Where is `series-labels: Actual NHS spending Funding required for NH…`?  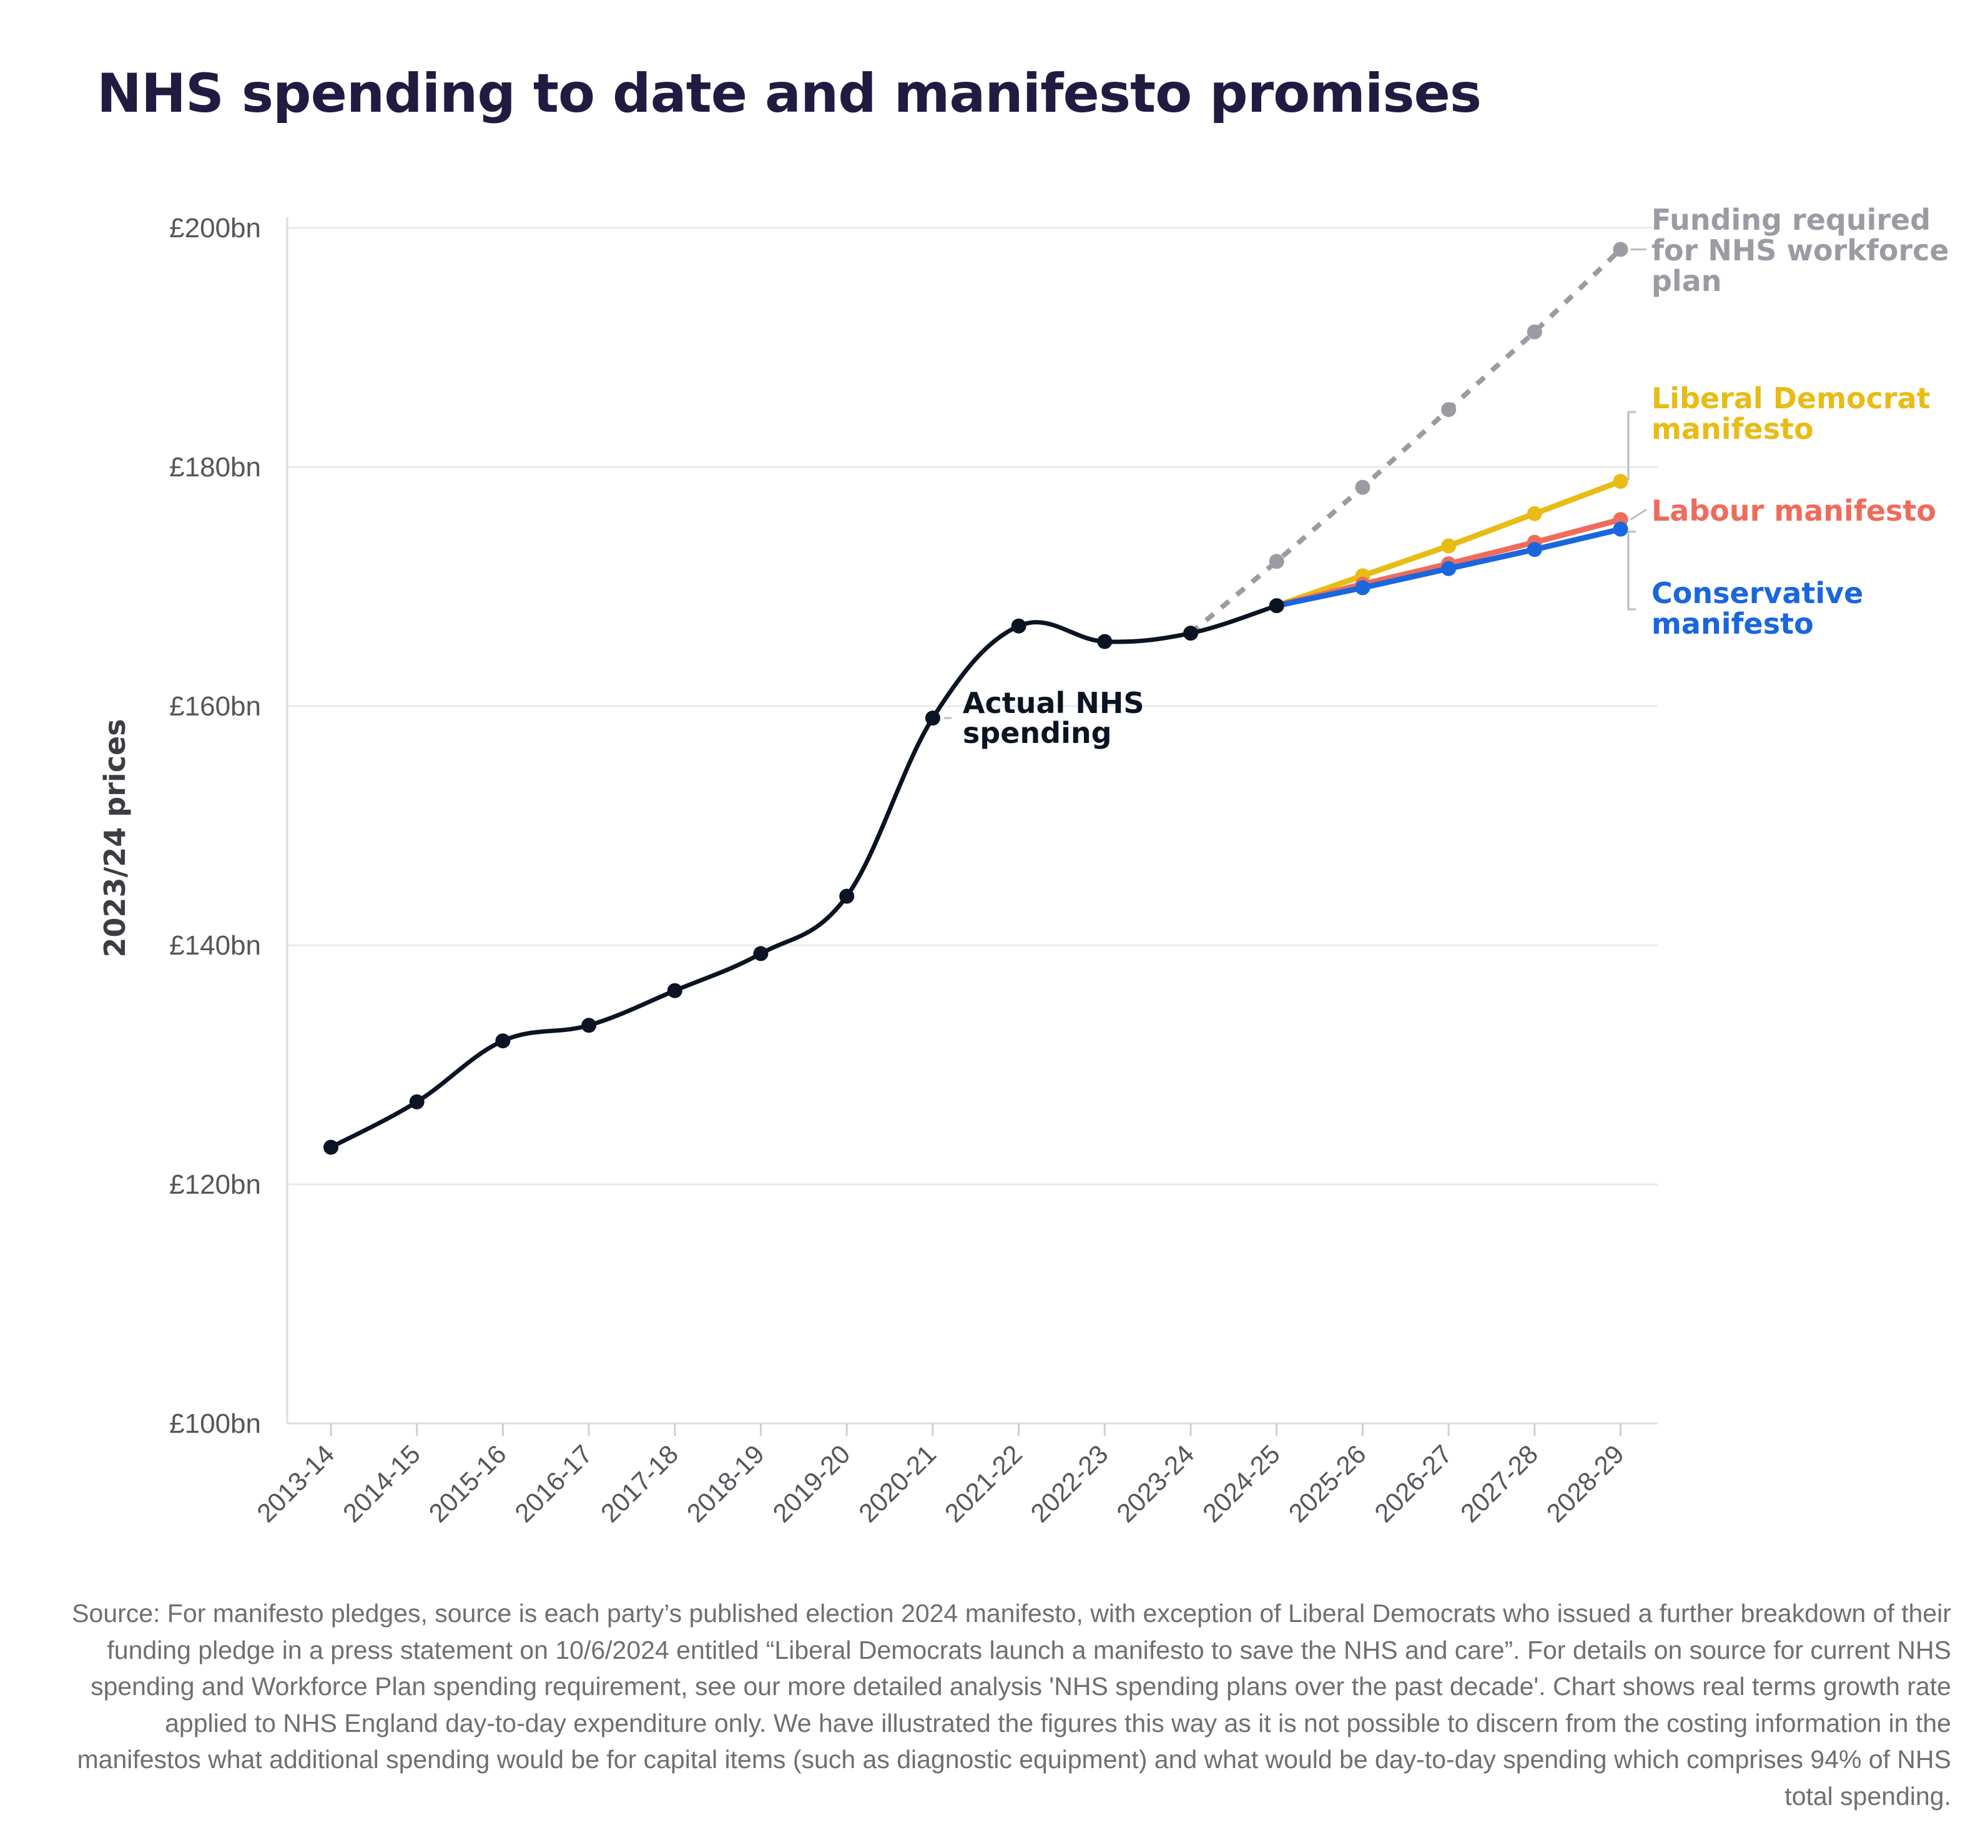
series-labels: Actual NHS spending Funding required for NH… is located at coordinates (1446, 476).